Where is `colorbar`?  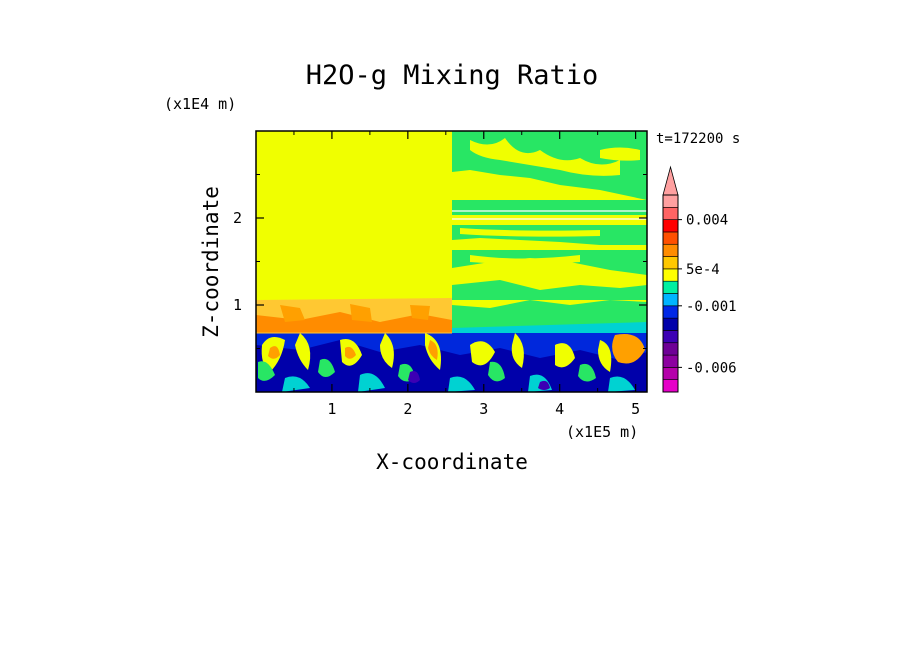 colorbar is located at coordinates (670, 279).